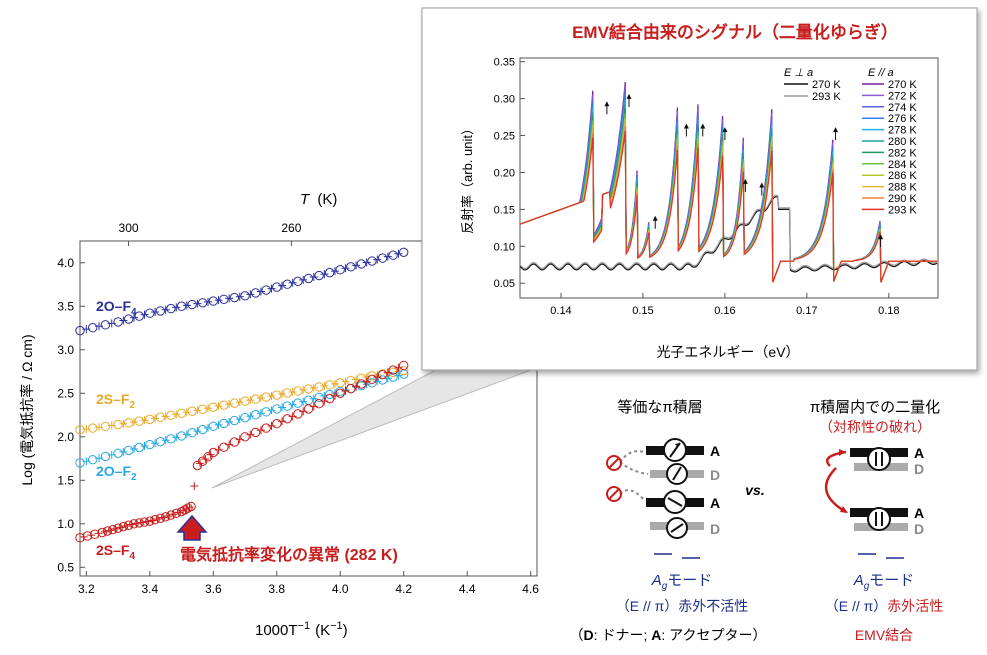 This screenshot has height=655, width=987. I want to click on inset-x-tick-label: 0.15, so click(642, 311).